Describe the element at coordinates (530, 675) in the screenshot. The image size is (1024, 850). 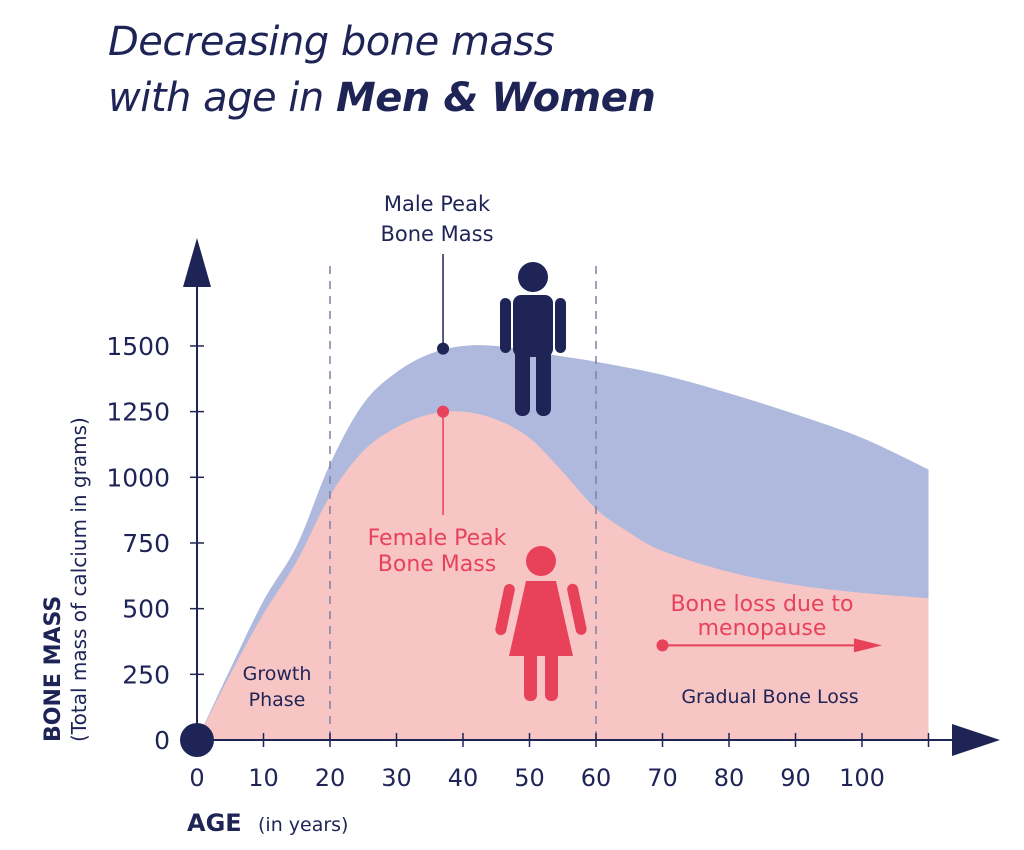
I see `female-left-leg` at that location.